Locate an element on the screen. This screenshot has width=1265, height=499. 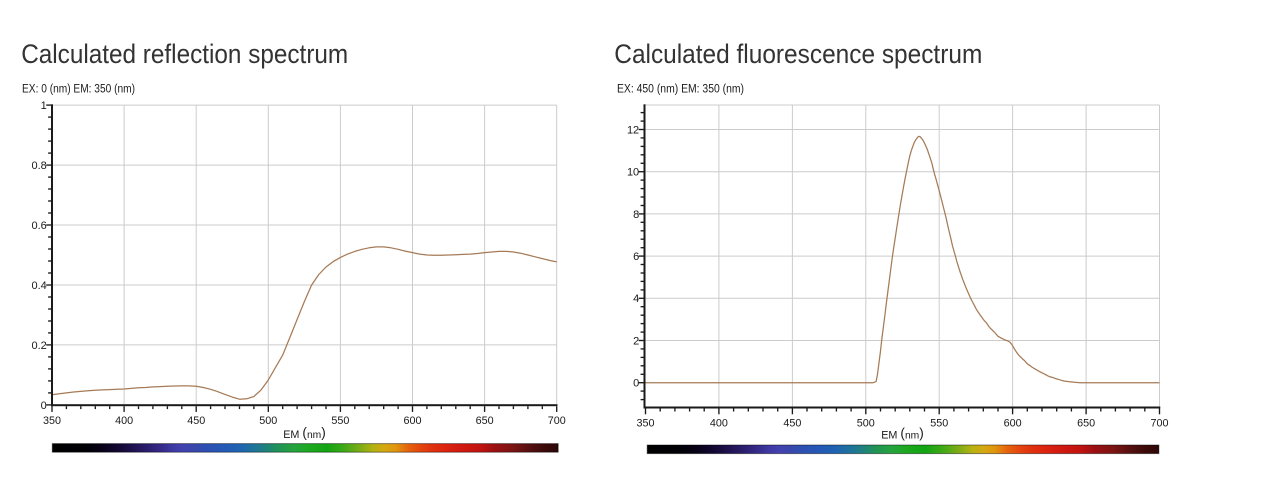
svg-text: 0.2 is located at coordinates (39, 346).